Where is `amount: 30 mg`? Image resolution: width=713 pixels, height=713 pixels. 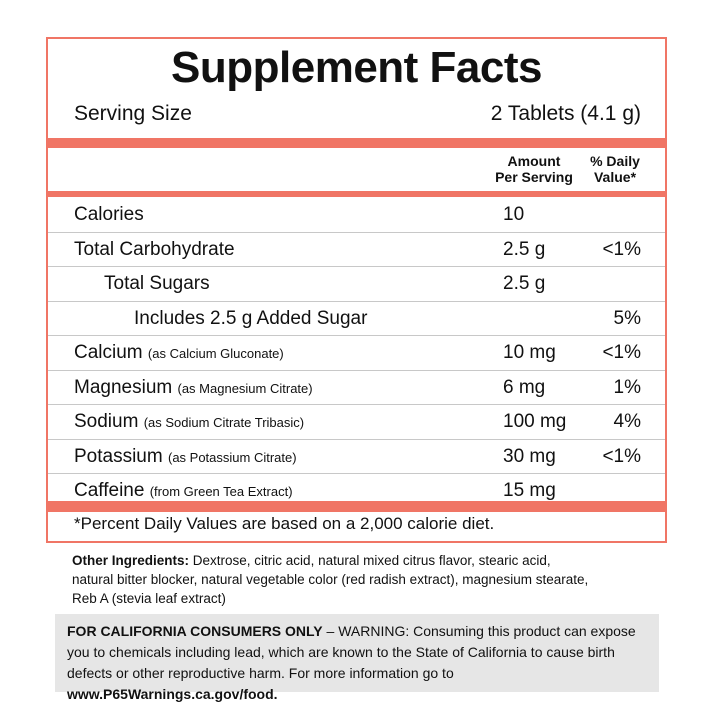 amount: 30 mg is located at coordinates (529, 456).